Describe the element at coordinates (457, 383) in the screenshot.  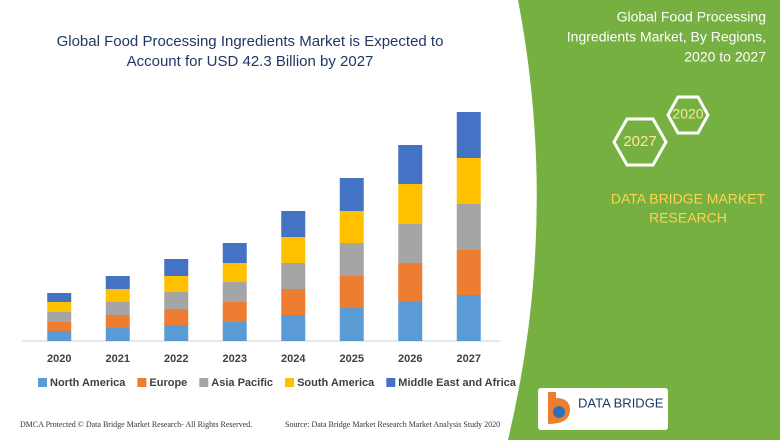
I see `legend-label: Middle East and Africa` at that location.